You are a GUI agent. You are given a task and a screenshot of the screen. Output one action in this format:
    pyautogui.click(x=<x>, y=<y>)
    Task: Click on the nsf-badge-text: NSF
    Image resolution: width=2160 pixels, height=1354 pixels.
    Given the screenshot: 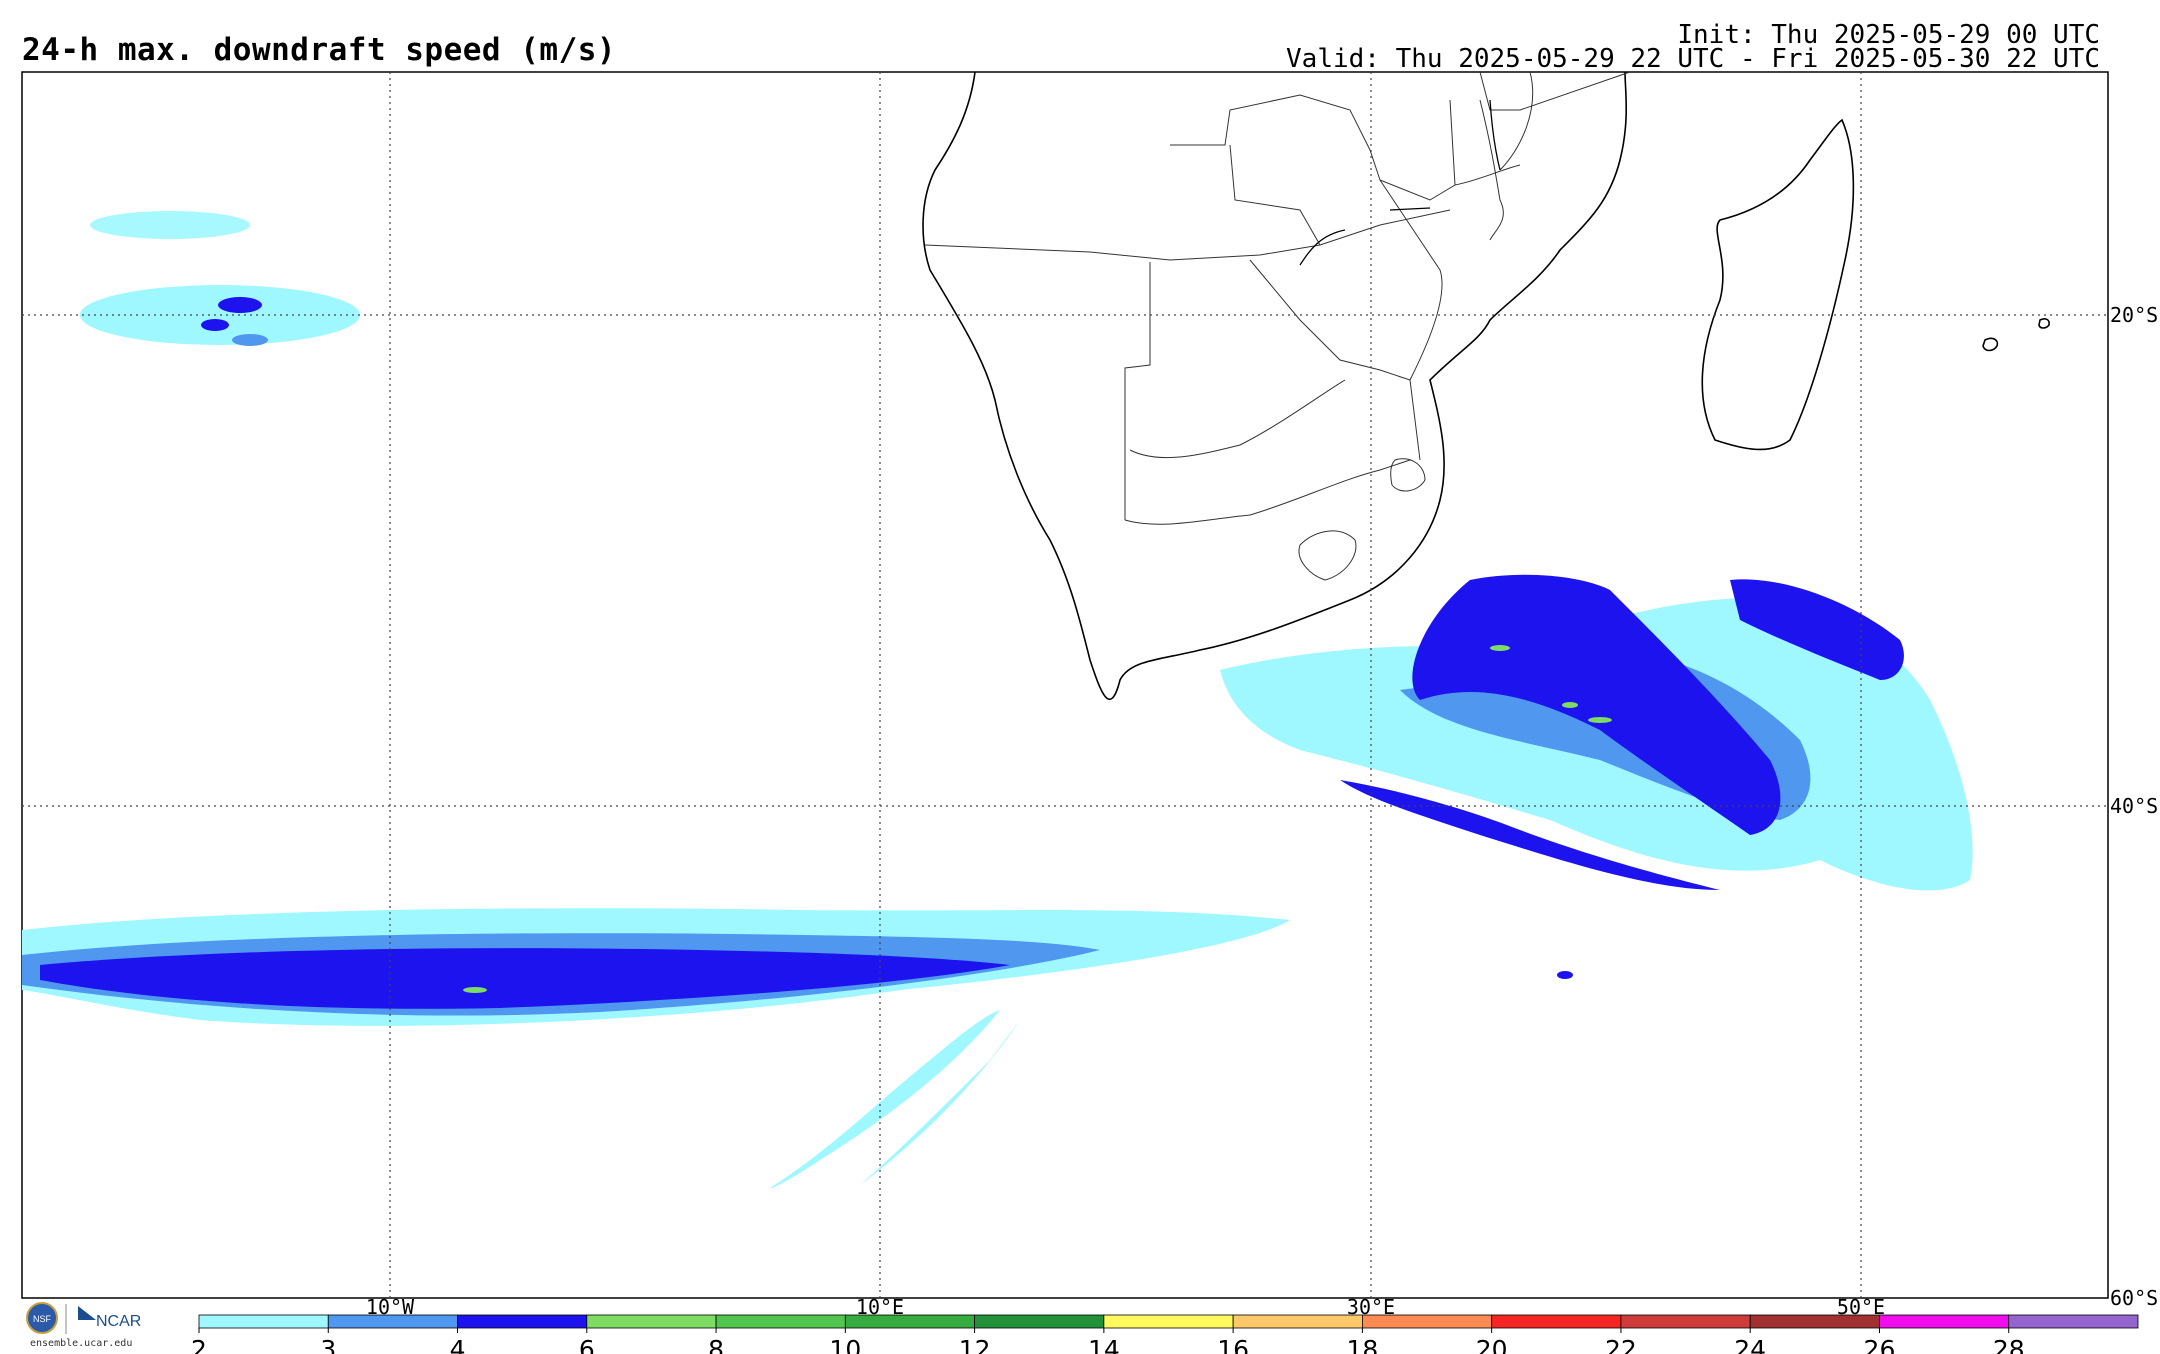 What is the action you would take?
    pyautogui.click(x=42, y=1319)
    